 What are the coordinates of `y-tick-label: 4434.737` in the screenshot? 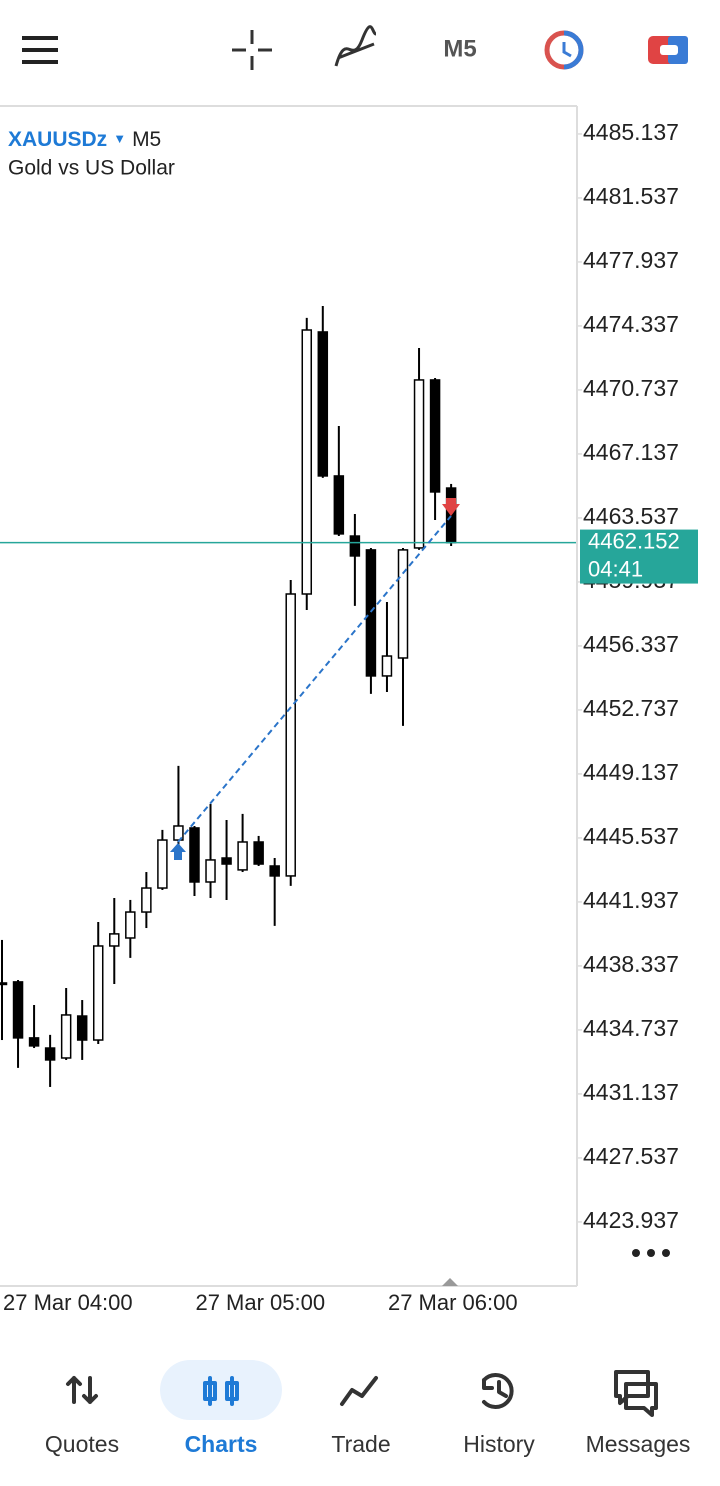 It's located at (631, 1028).